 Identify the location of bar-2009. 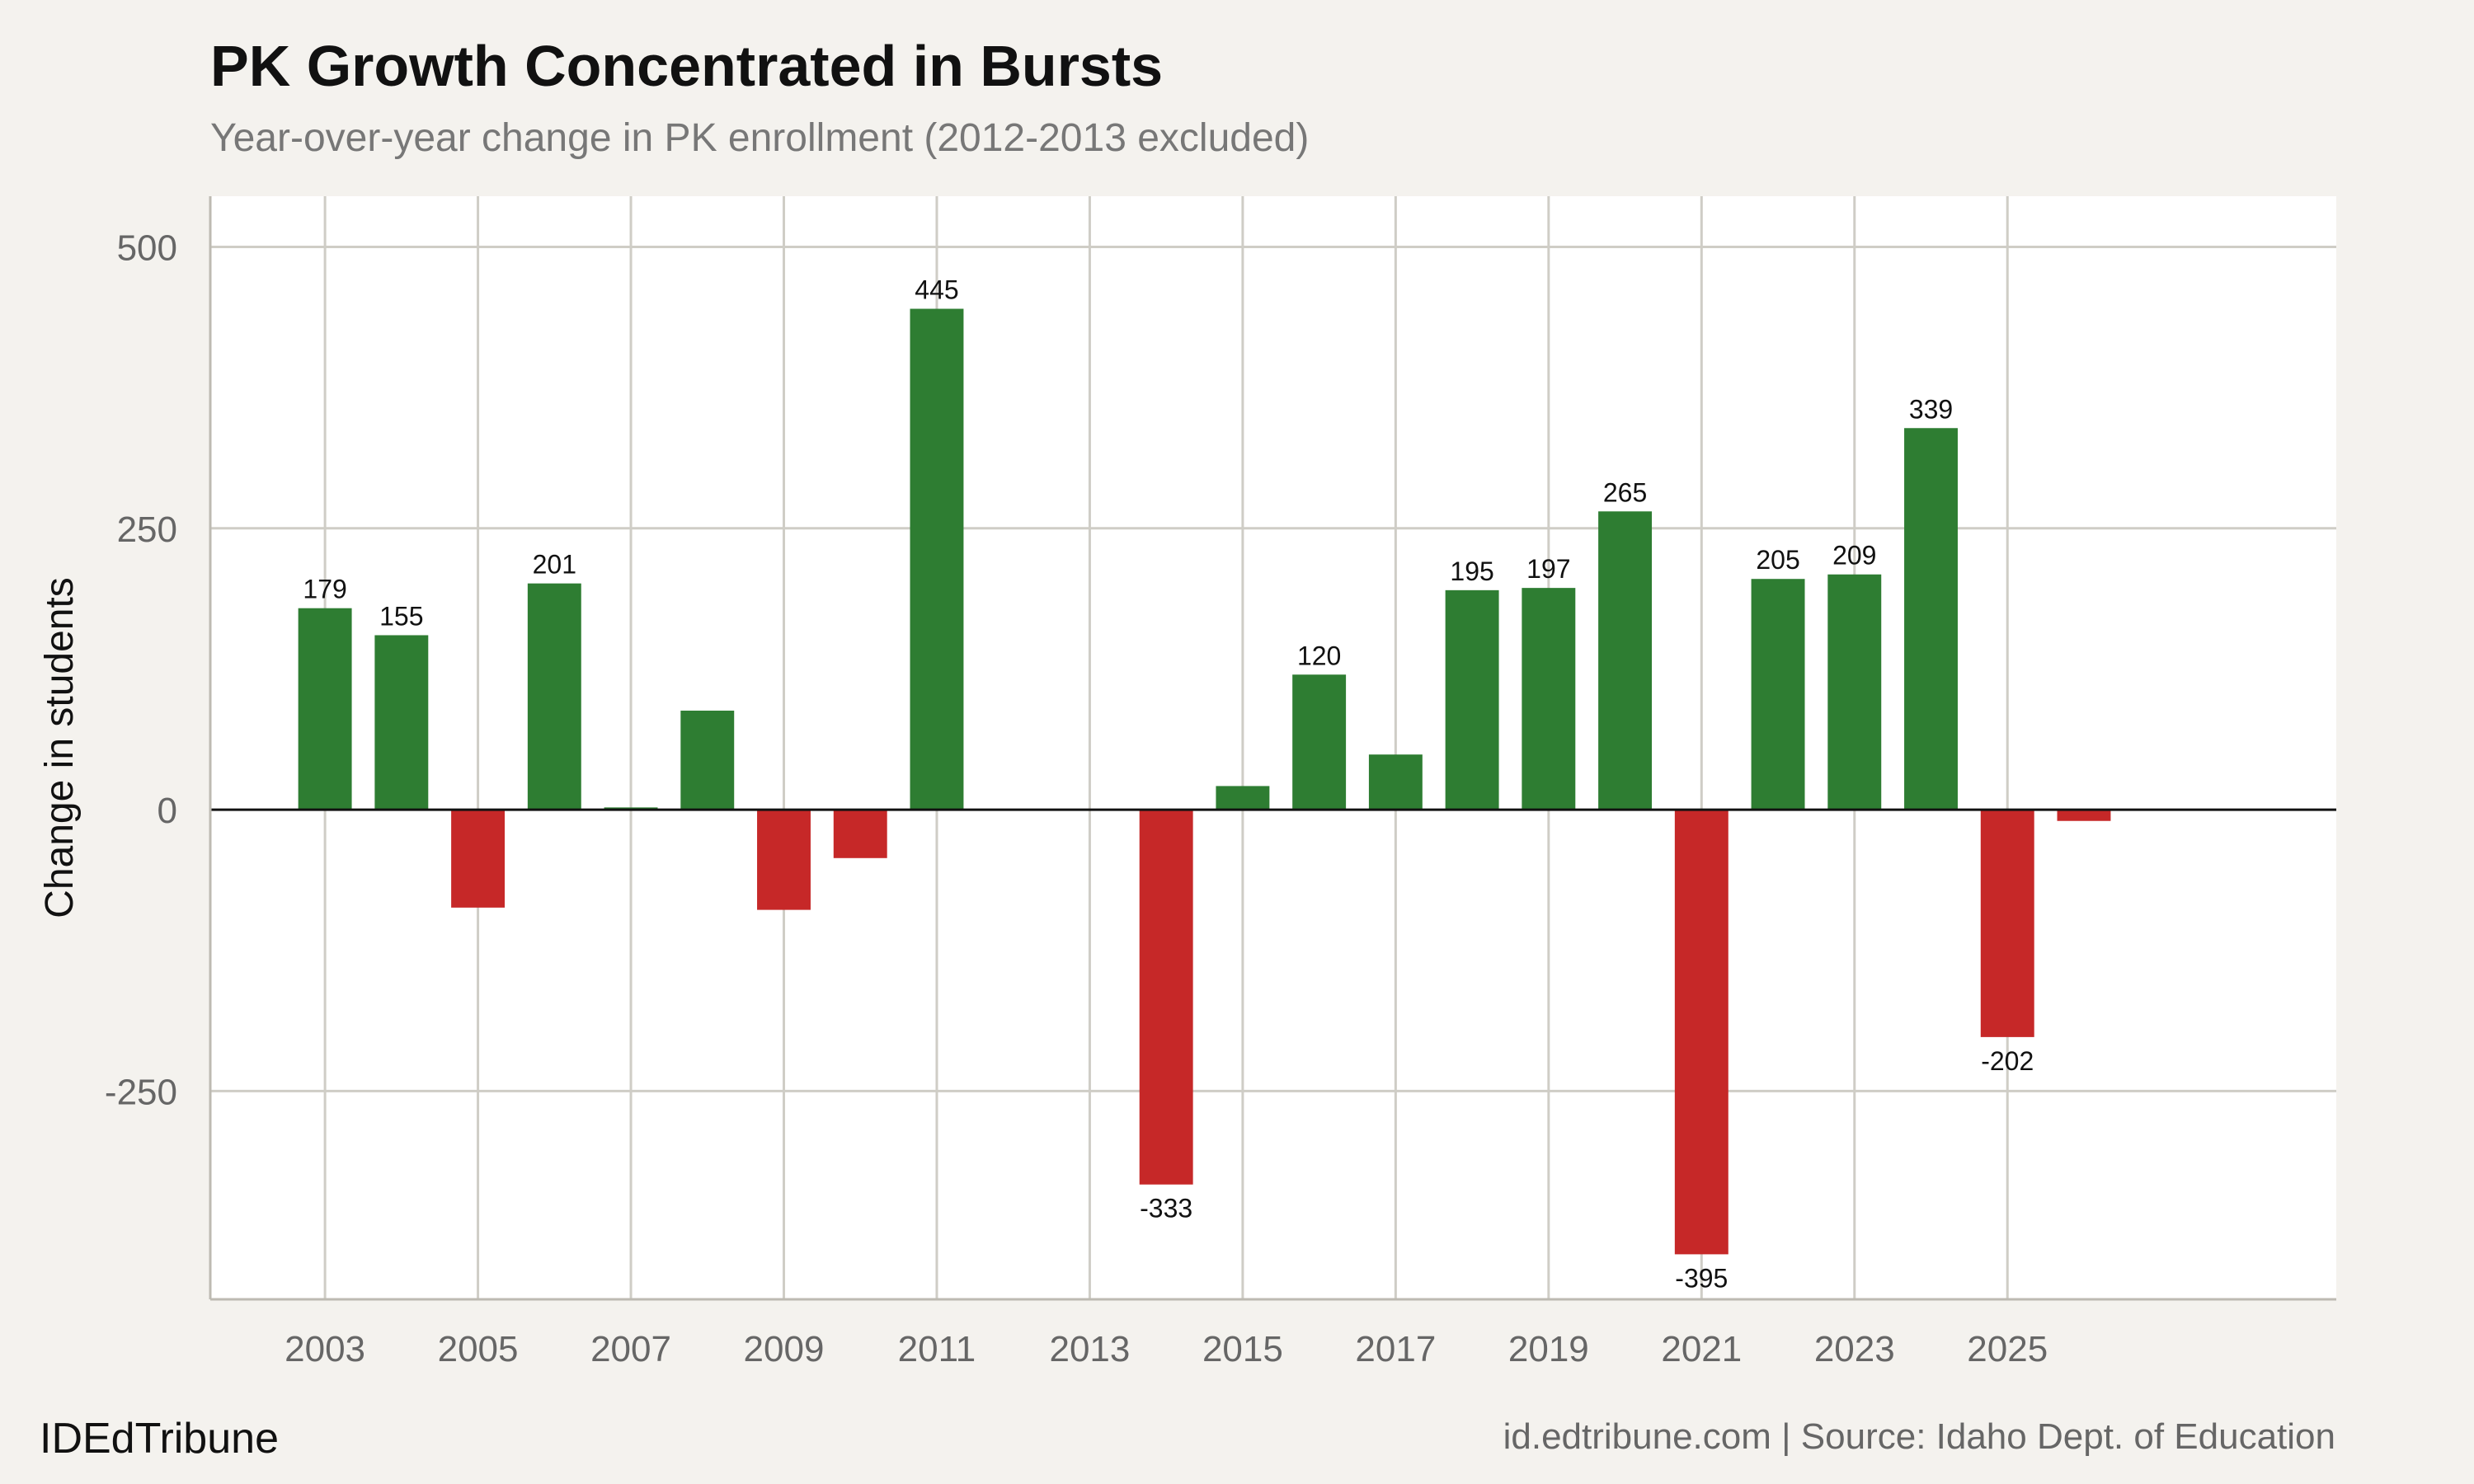
(784, 860).